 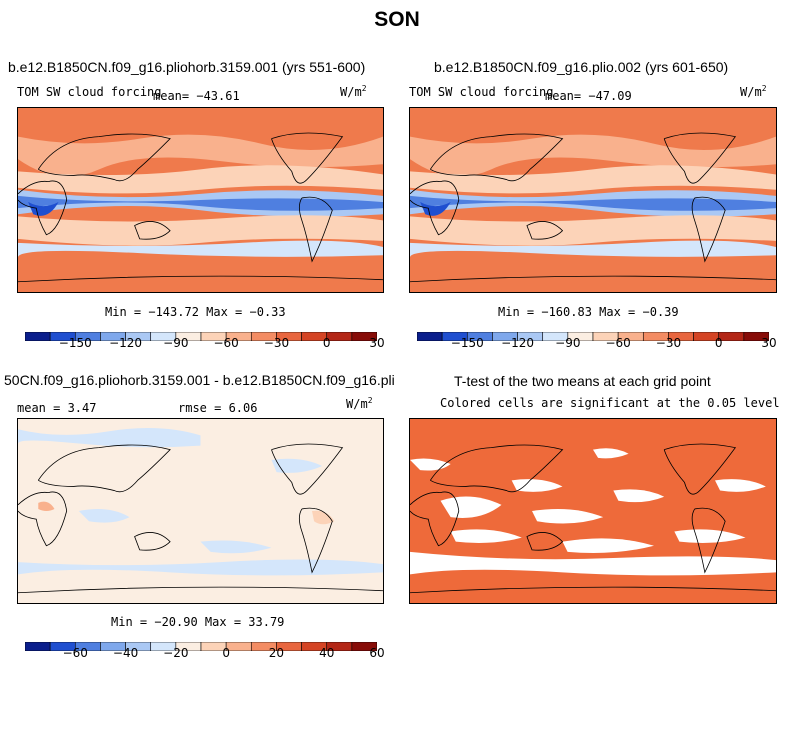 I want to click on panel3-colorbar-ticks: −60 −40 −20 0 20 40 60, so click(x=205, y=654).